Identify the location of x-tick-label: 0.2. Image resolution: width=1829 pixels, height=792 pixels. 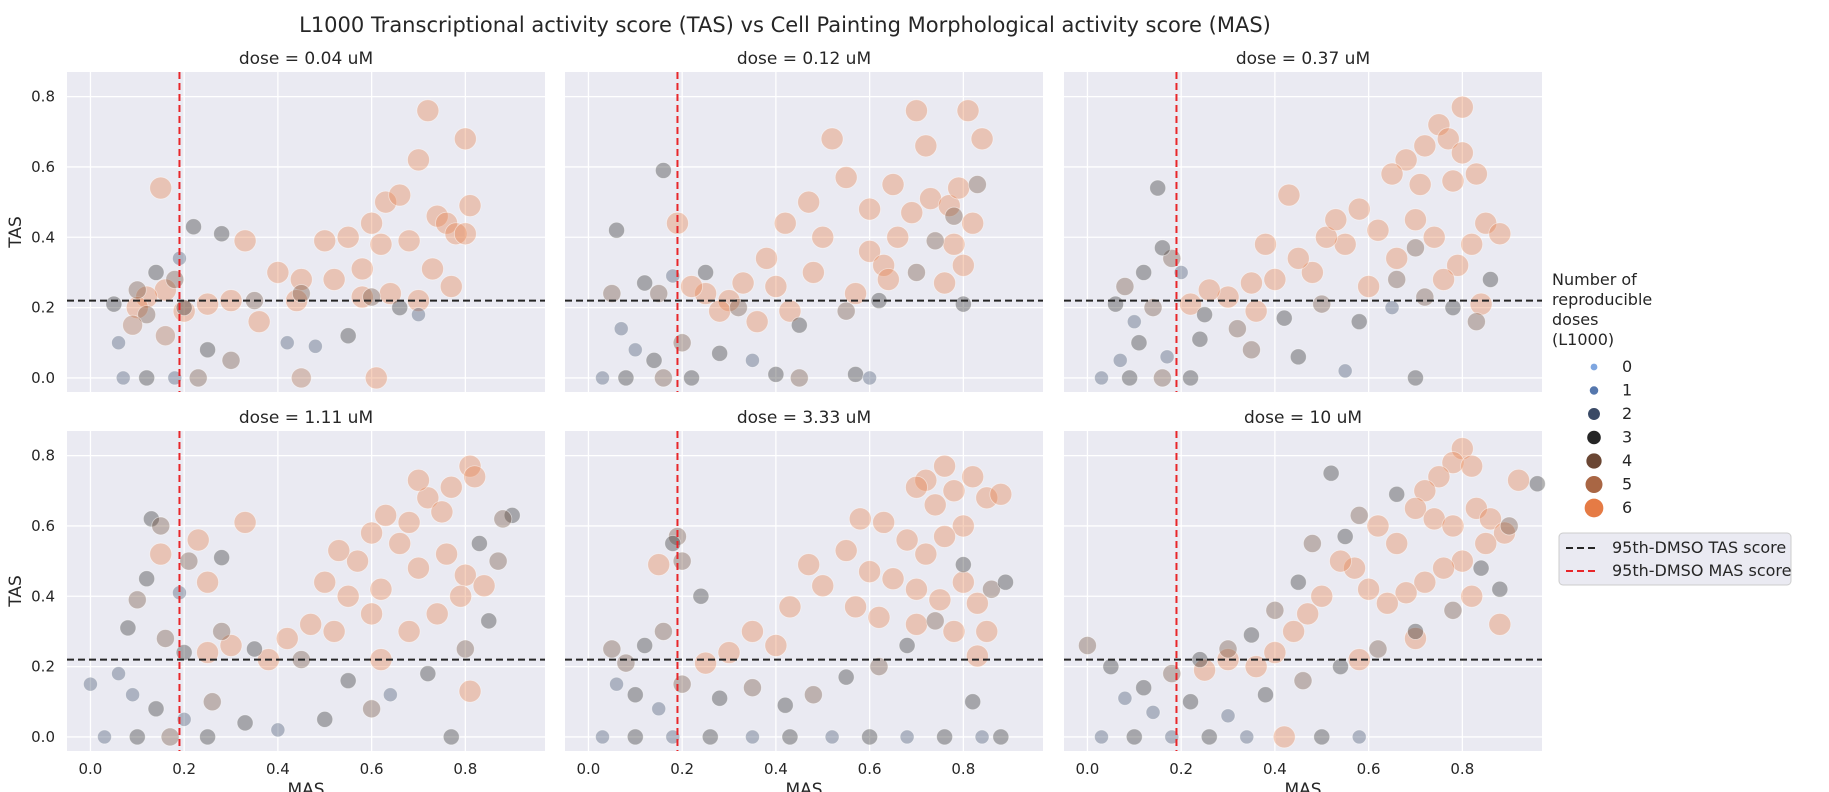
(682, 769).